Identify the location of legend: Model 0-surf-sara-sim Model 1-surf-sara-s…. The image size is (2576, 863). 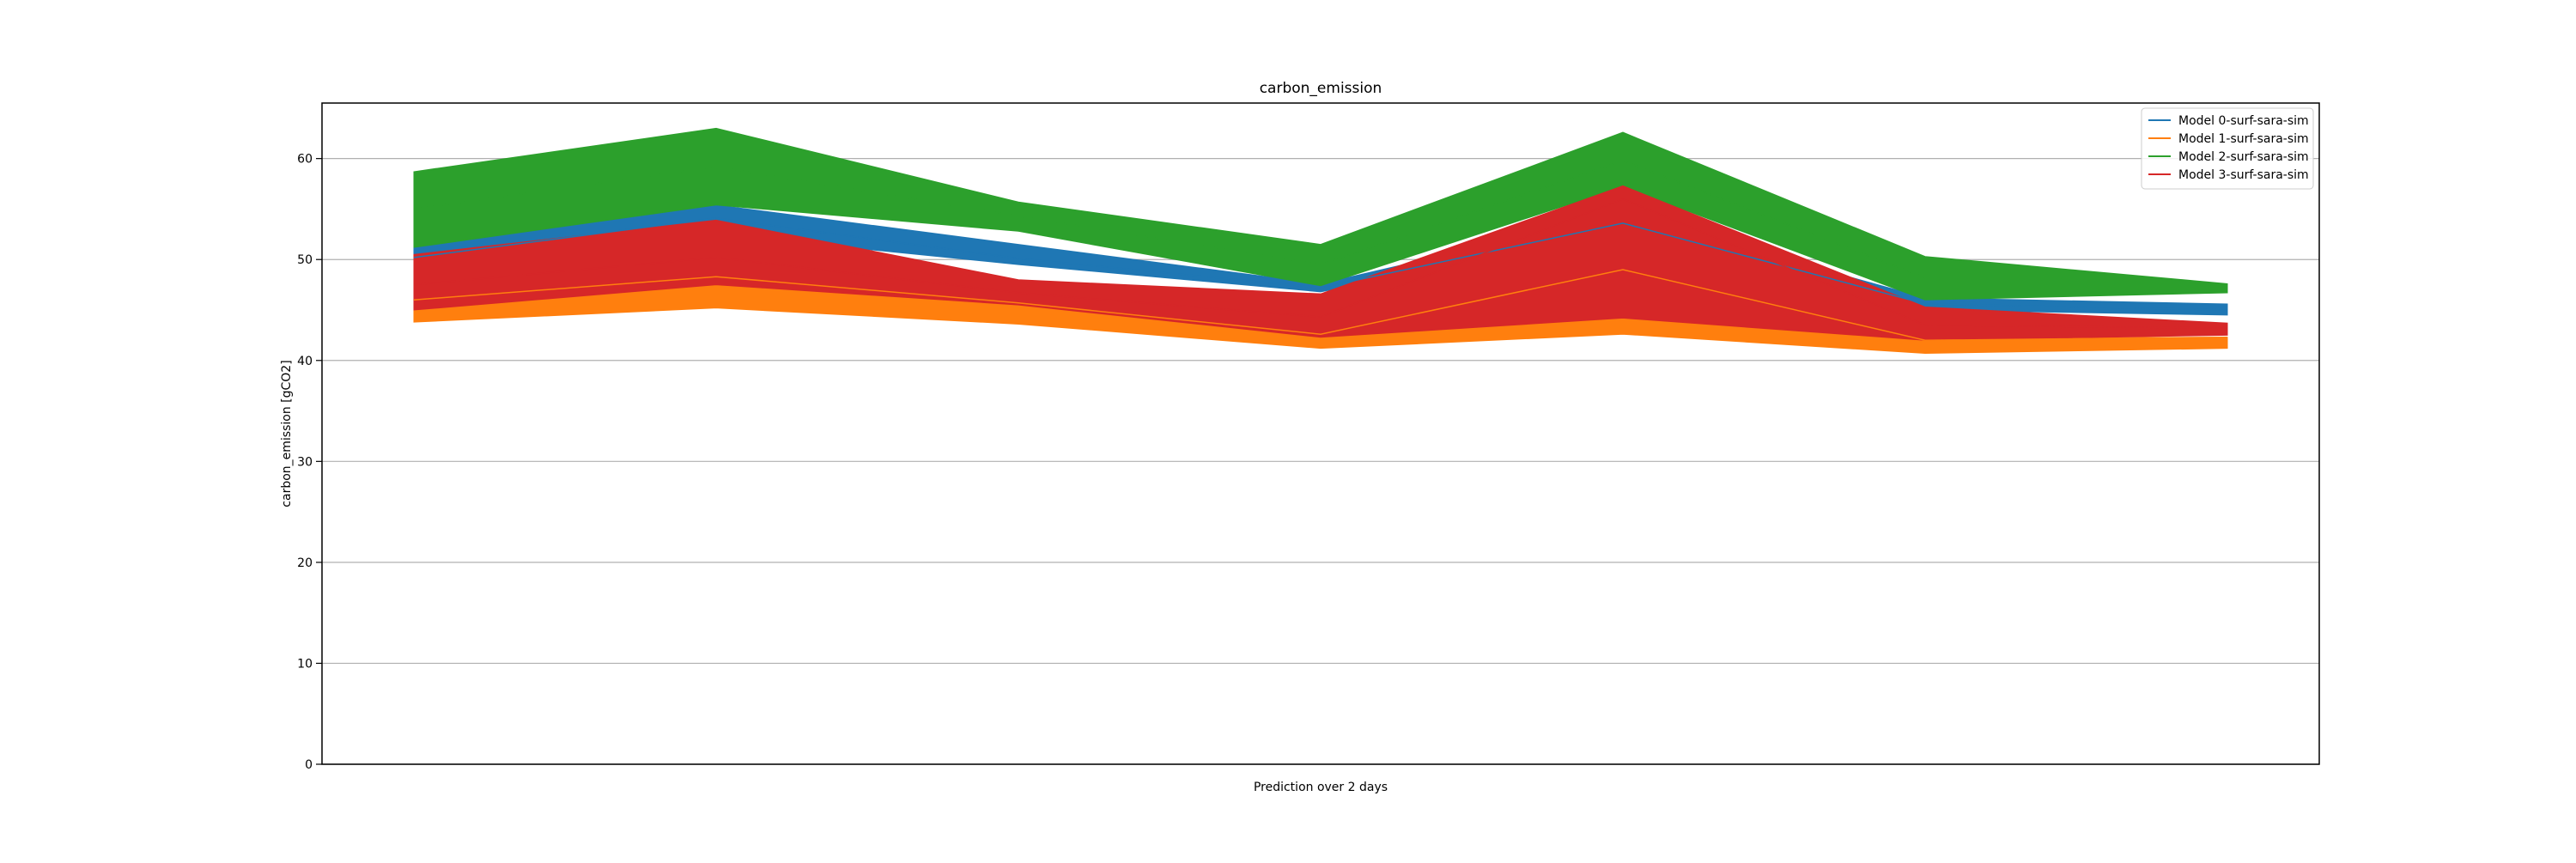
(2228, 148).